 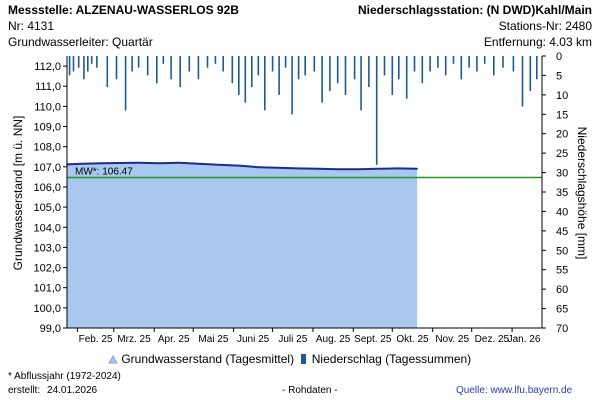 What do you see at coordinates (304, 359) in the screenshot?
I see `legend-precipitation-icon` at bounding box center [304, 359].